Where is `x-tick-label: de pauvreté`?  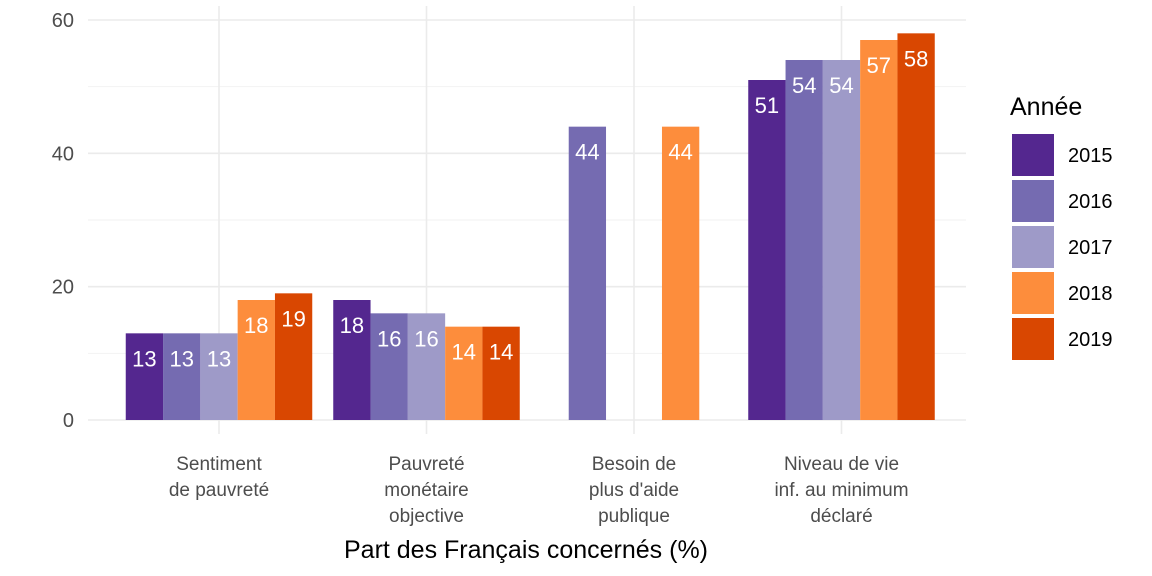 x-tick-label: de pauvreté is located at coordinates (219, 490).